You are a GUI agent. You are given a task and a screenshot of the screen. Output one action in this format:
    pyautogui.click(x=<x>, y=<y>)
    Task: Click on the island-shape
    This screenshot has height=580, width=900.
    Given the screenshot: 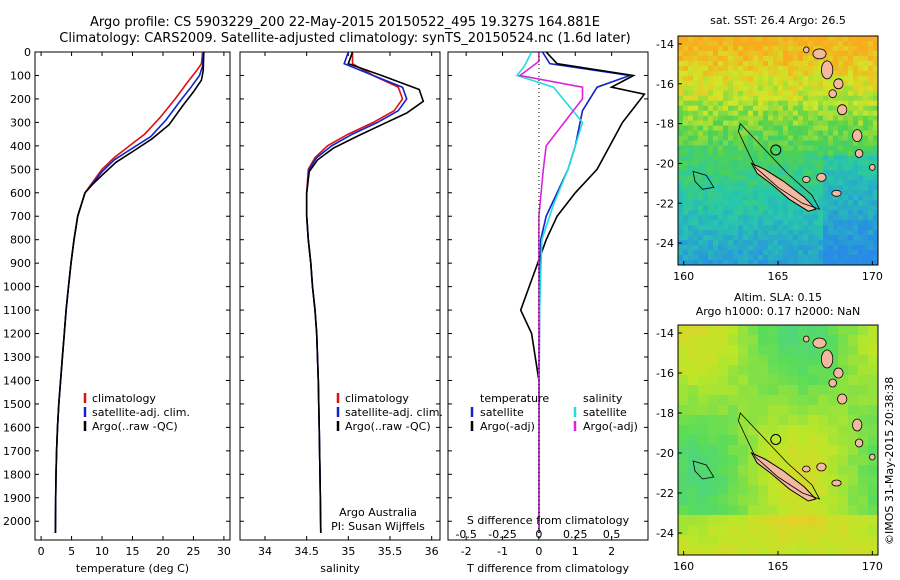 What is the action you would take?
    pyautogui.click(x=842, y=399)
    